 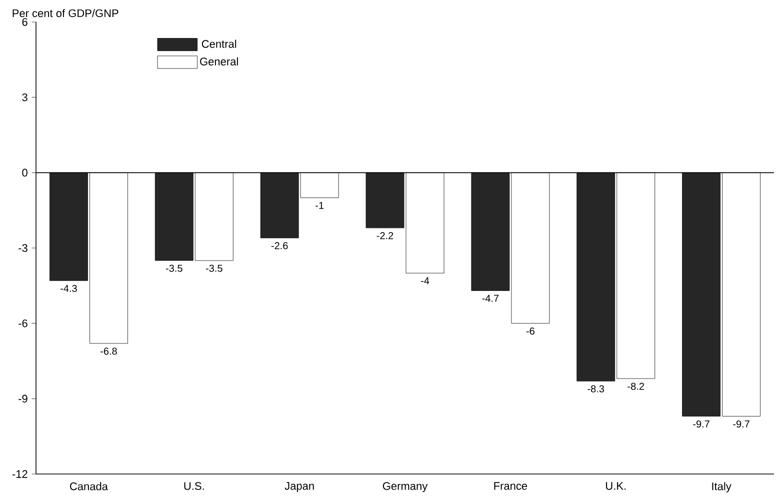 I want to click on data-label: -8.2, so click(x=636, y=386).